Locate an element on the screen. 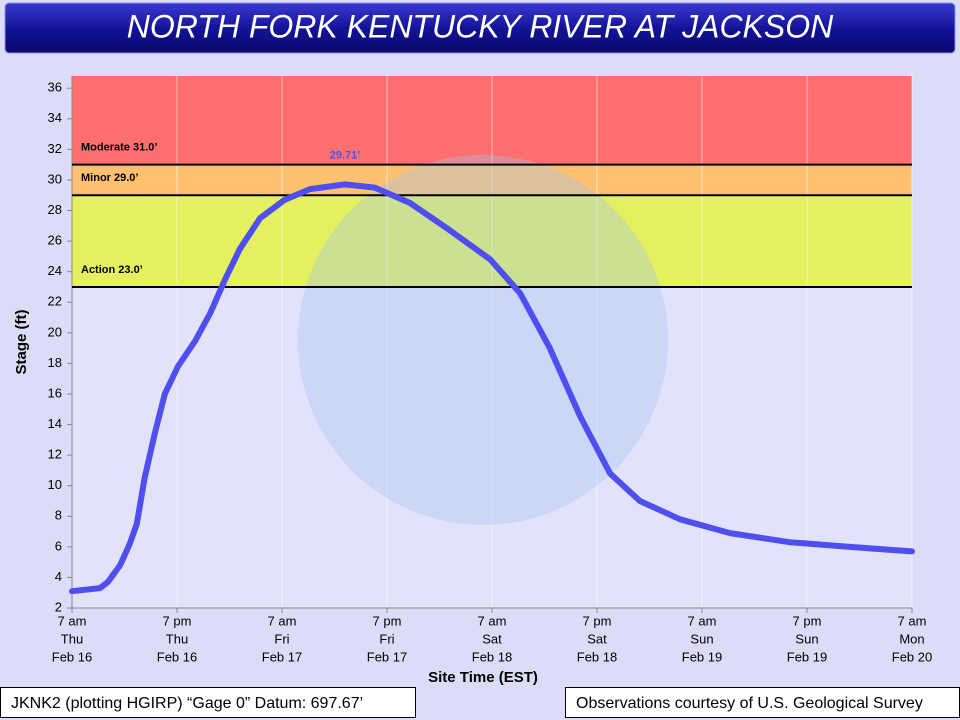 This screenshot has height=720, width=960. y-tick-label: 8 is located at coordinates (58, 515).